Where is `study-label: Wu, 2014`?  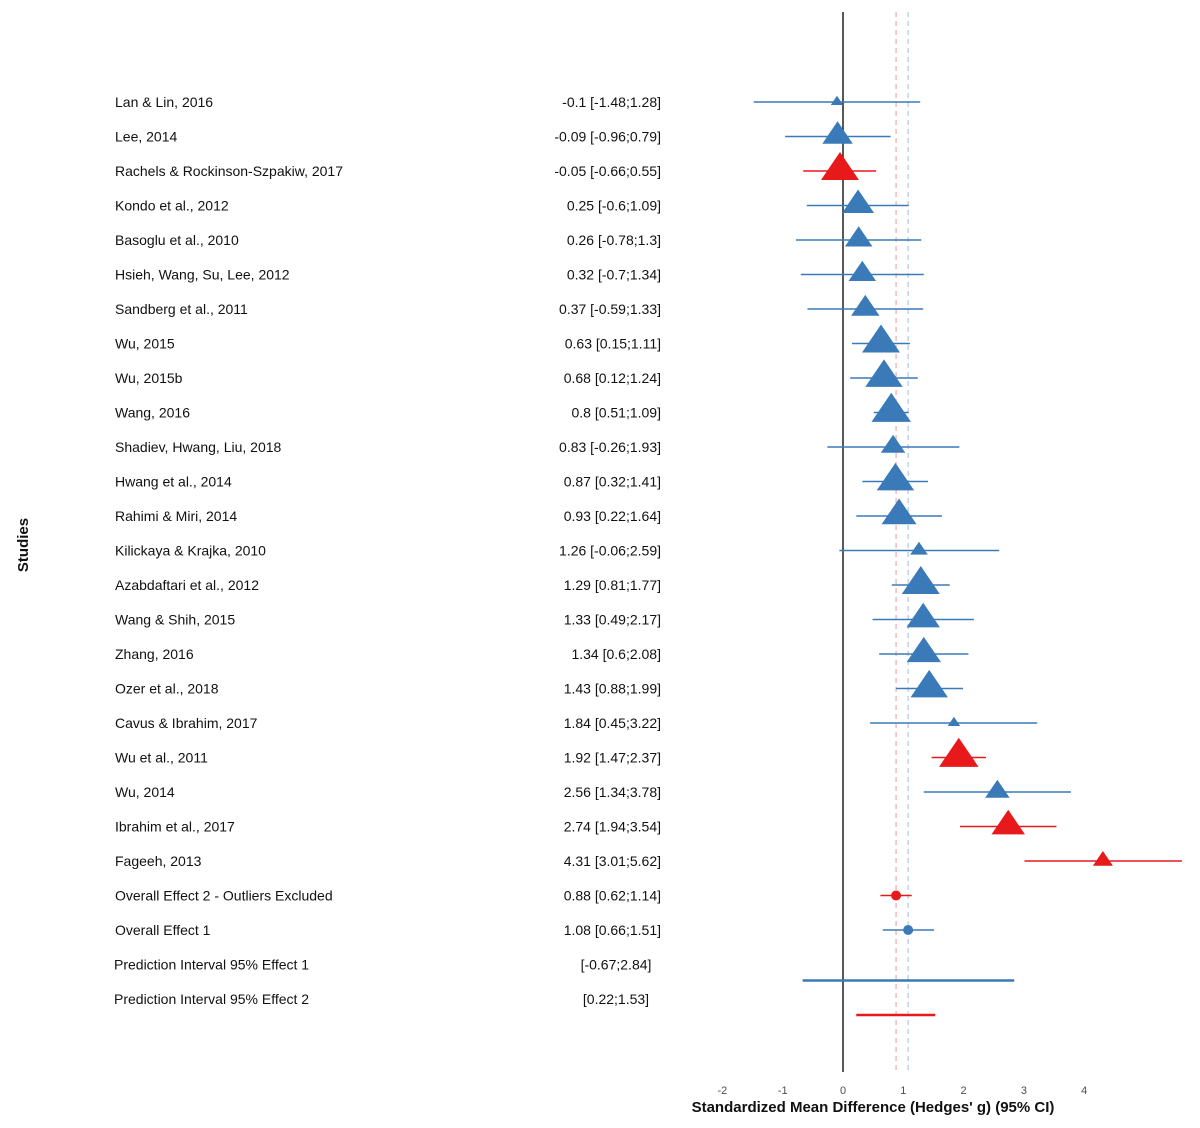 study-label: Wu, 2014 is located at coordinates (145, 792).